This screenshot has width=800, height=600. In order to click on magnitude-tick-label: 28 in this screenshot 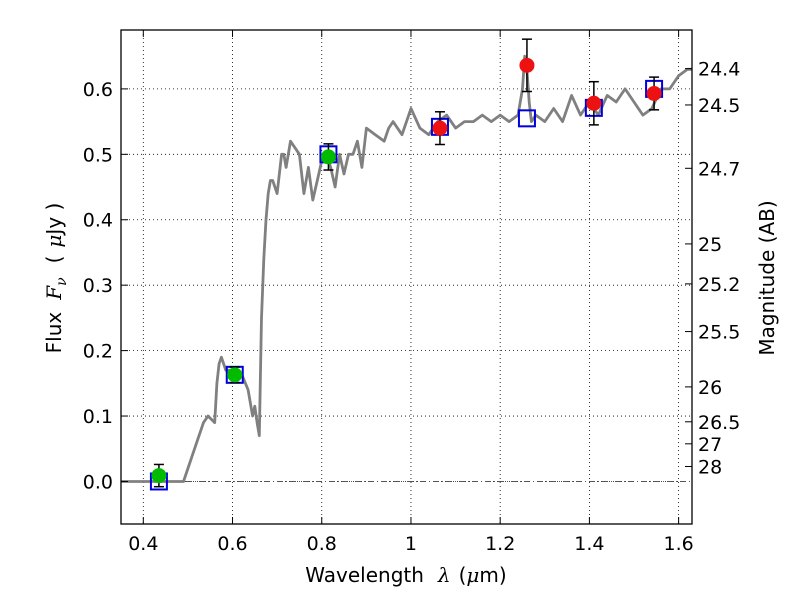, I will do `click(710, 467)`.